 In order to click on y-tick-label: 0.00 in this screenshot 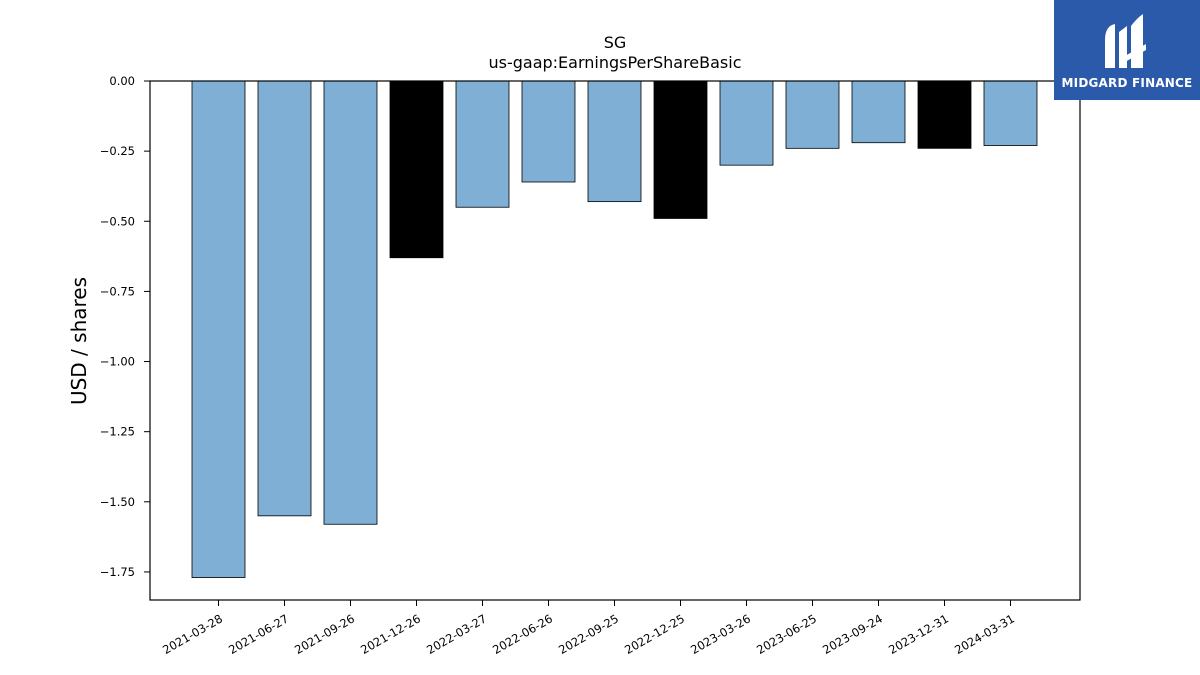, I will do `click(122, 81)`.